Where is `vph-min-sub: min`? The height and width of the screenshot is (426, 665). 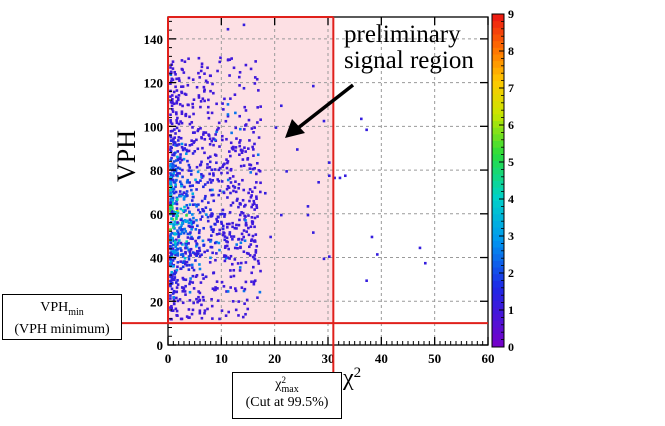 vph-min-sub: min is located at coordinates (76, 312).